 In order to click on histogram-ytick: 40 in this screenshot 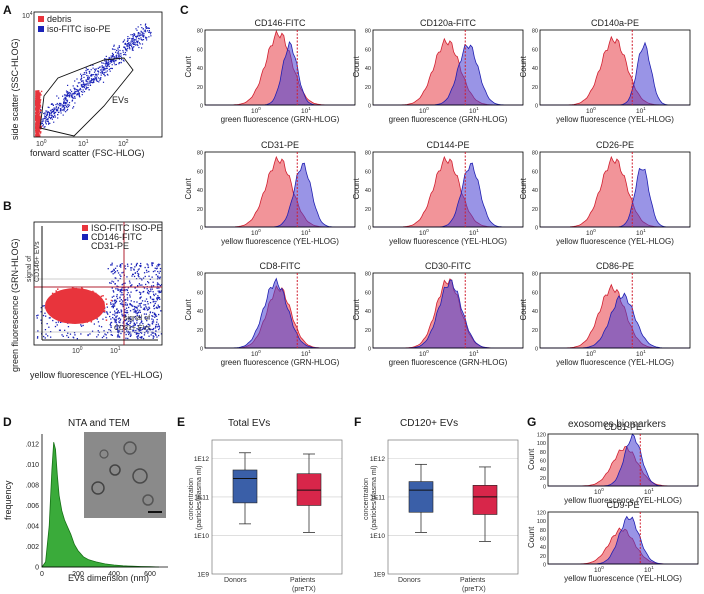, I will do `click(200, 312)`.